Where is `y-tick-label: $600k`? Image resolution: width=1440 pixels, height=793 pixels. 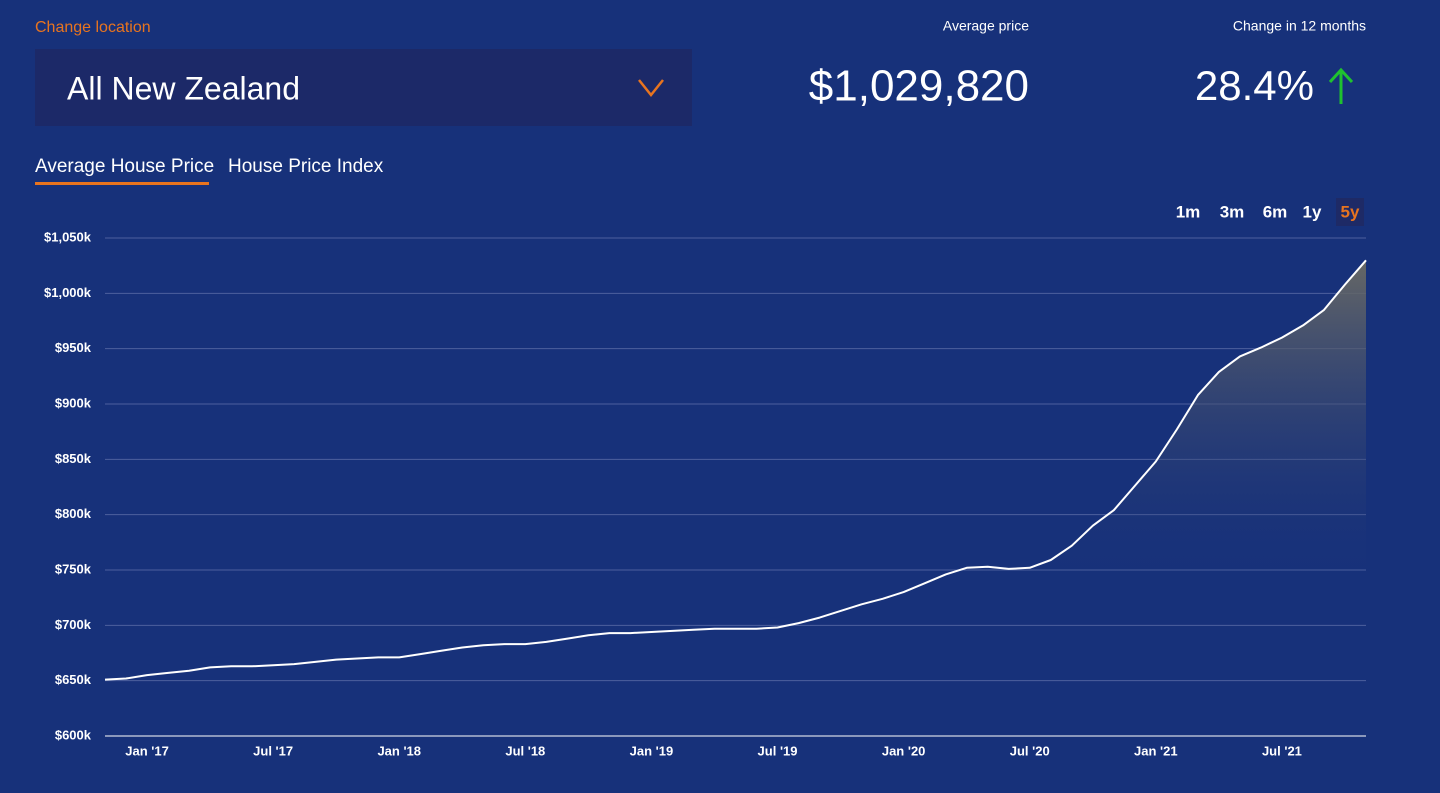 y-tick-label: $600k is located at coordinates (73, 734).